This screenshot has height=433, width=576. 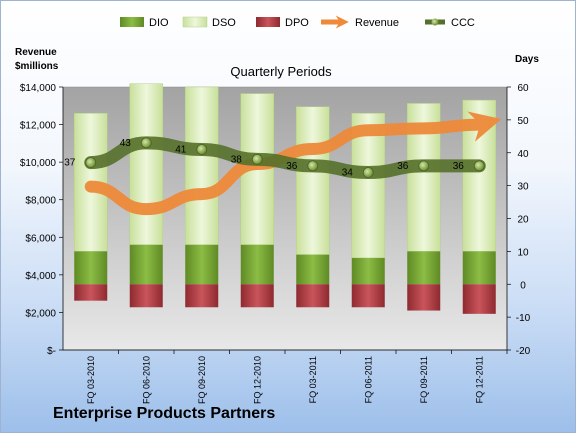 What do you see at coordinates (313, 379) in the screenshot?
I see `x-tick-label: FQ 03-2011` at bounding box center [313, 379].